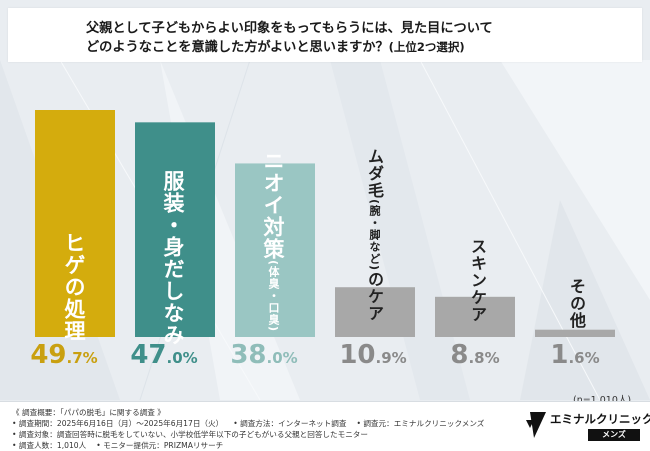 This screenshot has height=451, width=650. Describe the element at coordinates (614, 435) in the screenshot. I see `logo-subtitle: メンズ` at that location.